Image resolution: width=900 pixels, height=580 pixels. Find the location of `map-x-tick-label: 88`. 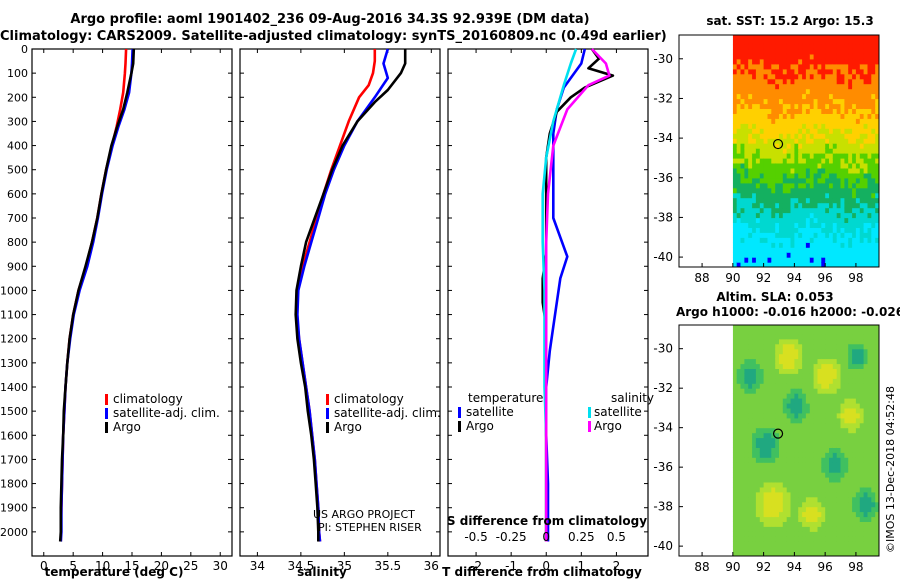

map-x-tick-label: 88 is located at coordinates (701, 567).